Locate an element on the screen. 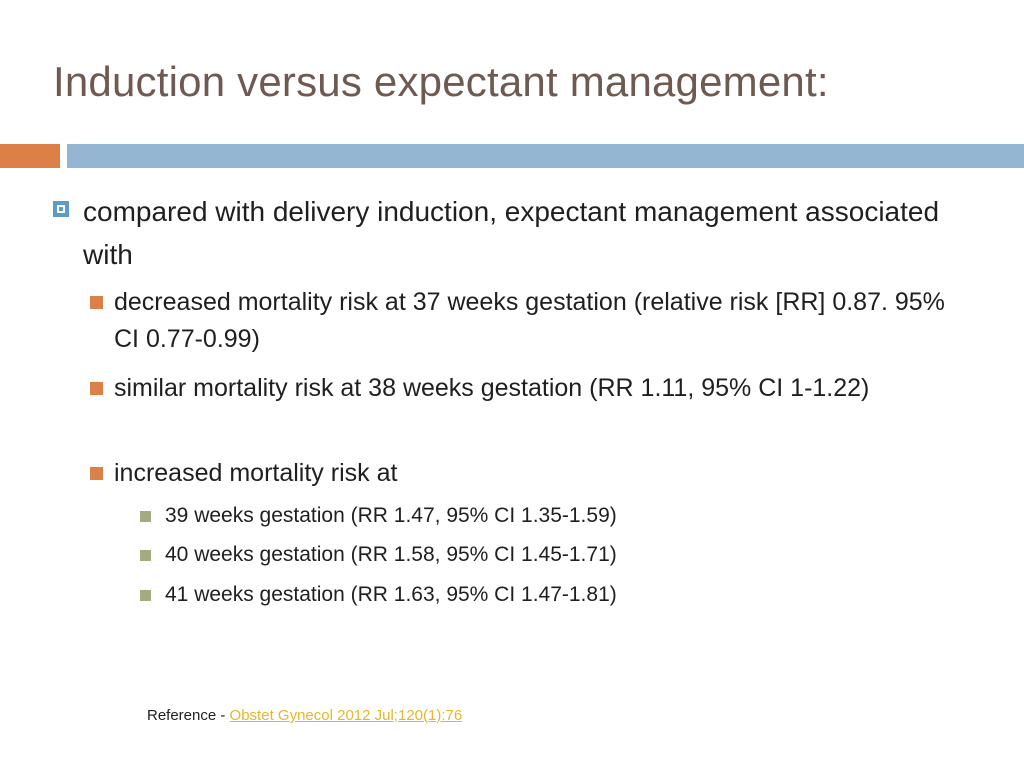  accent-bar-blue is located at coordinates (545, 156).